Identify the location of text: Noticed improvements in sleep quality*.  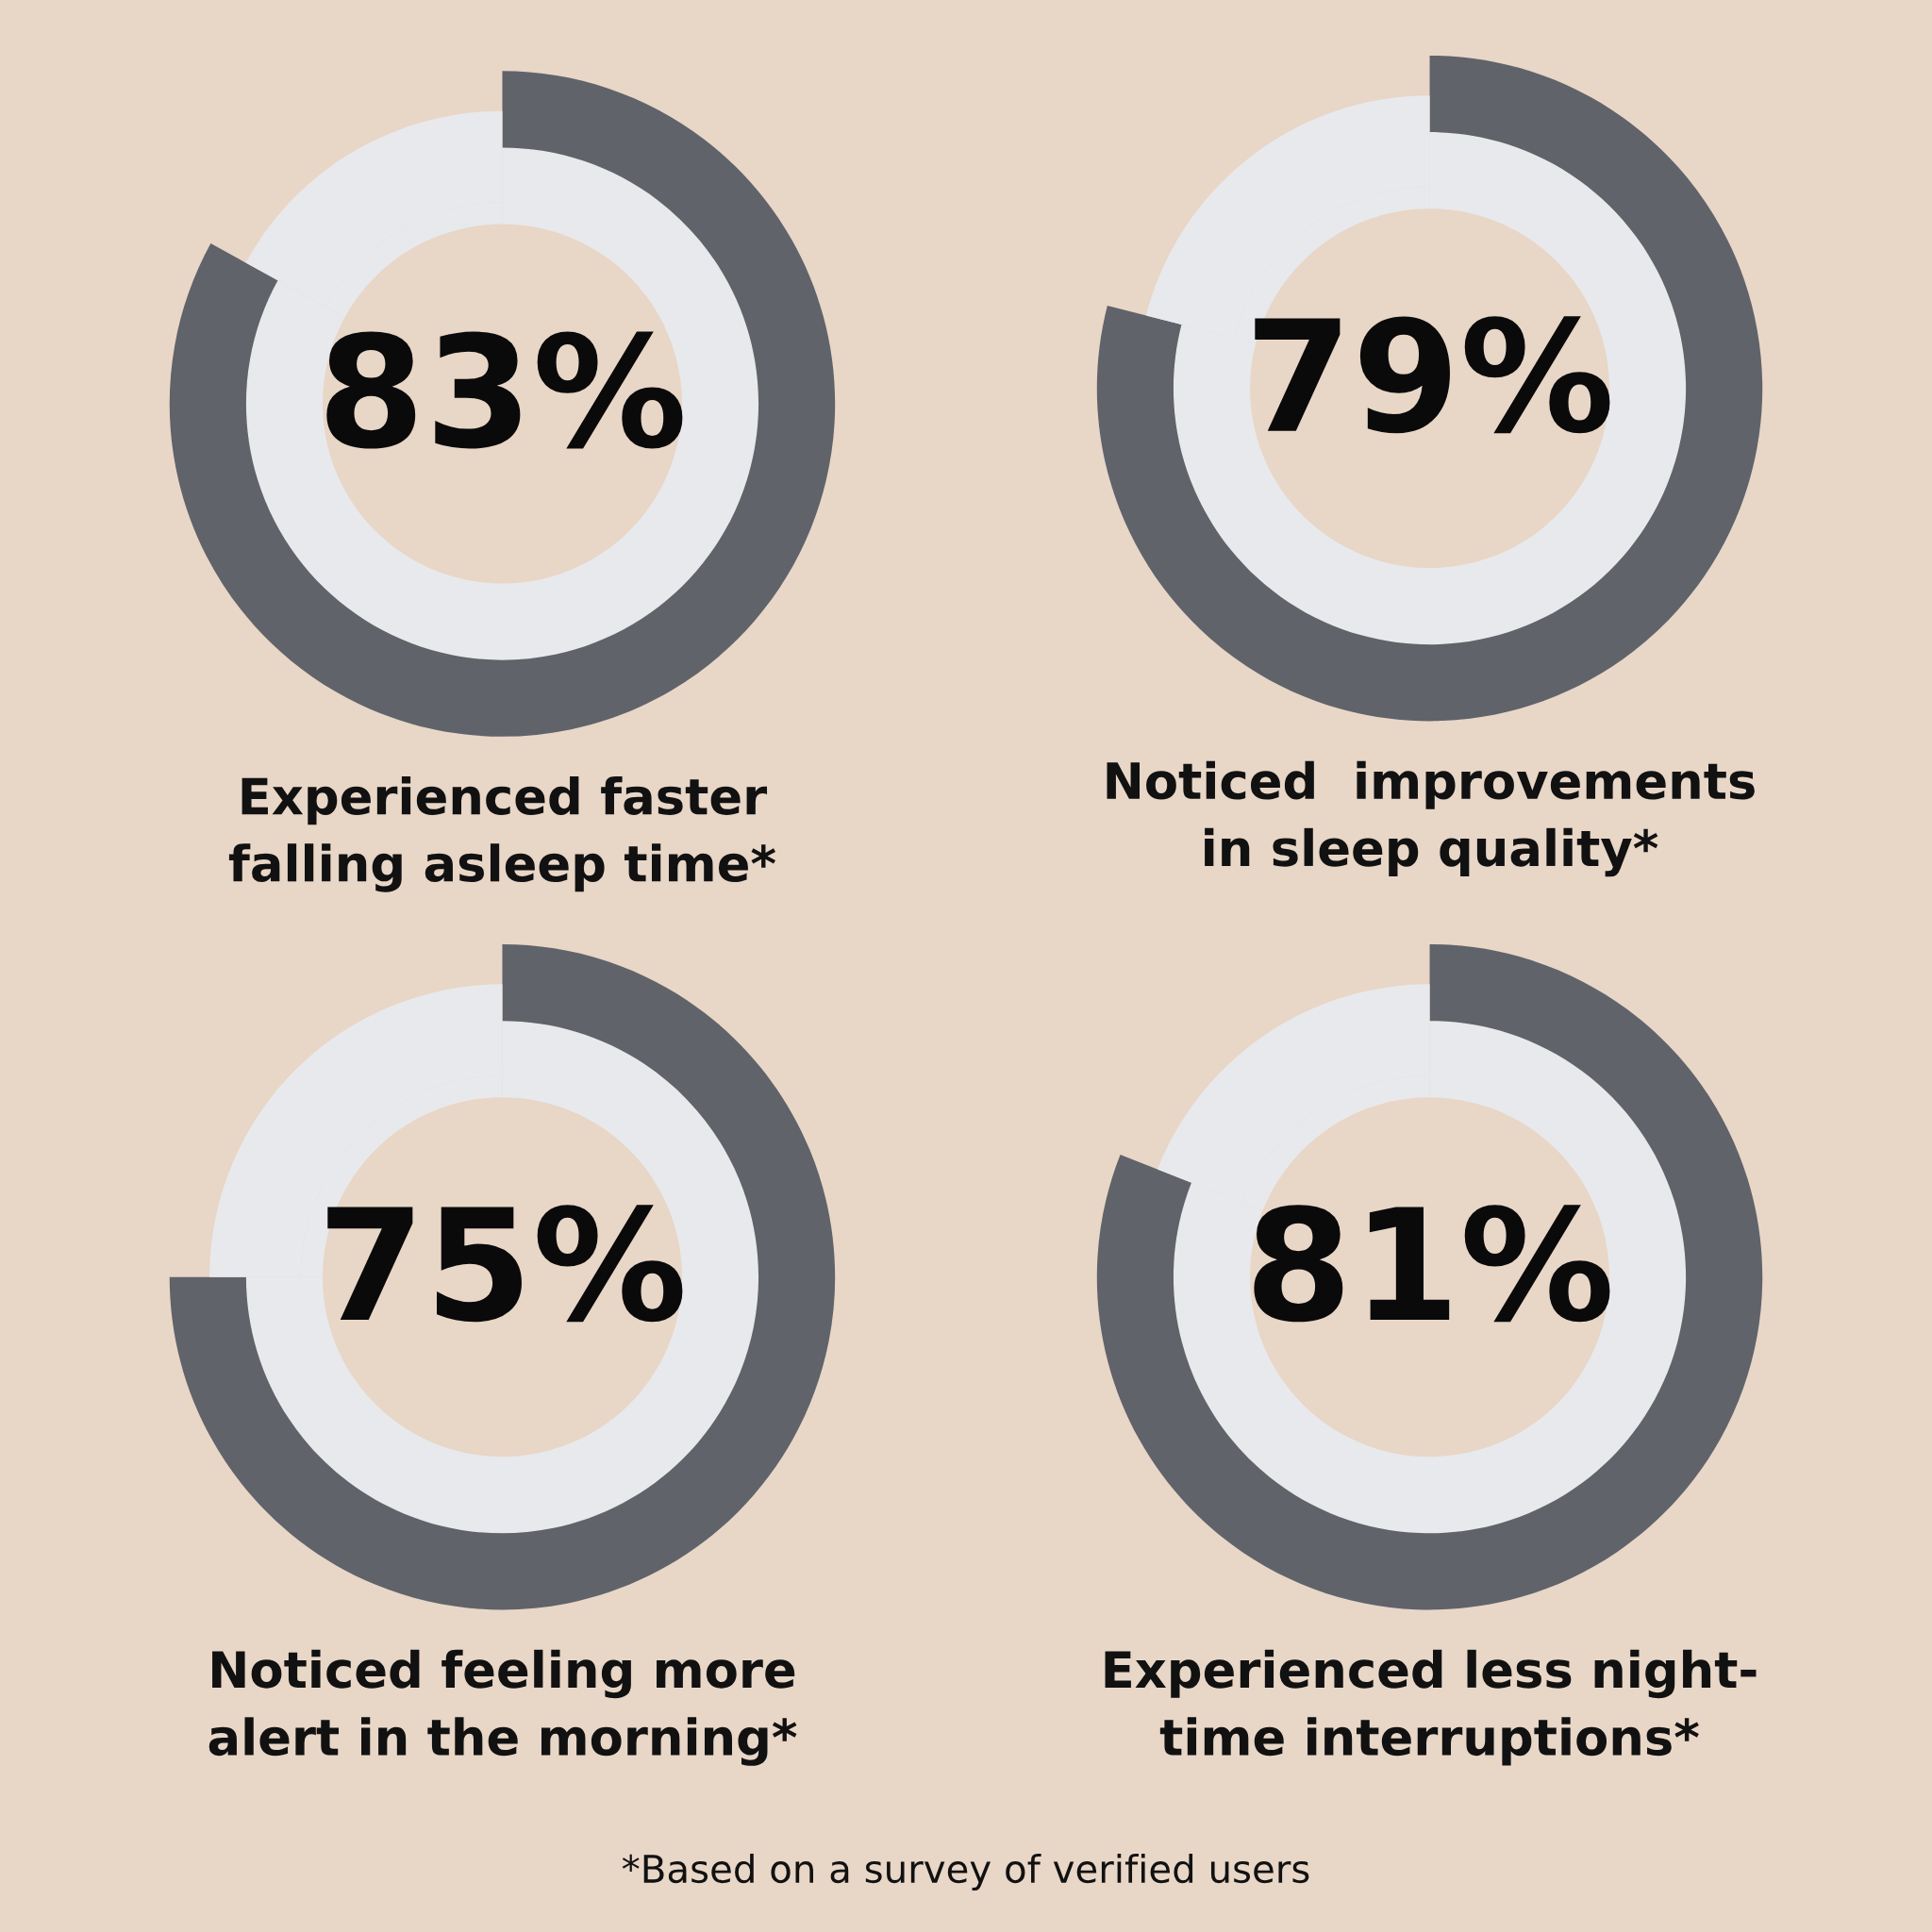
(1431, 818).